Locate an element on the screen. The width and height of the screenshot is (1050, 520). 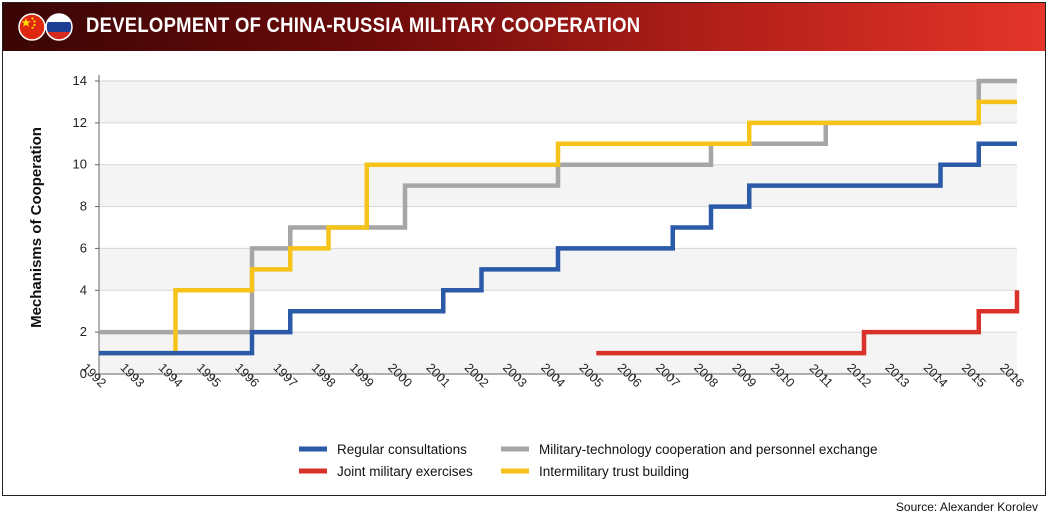
y-axis-label: Mechanisms of Cooperation is located at coordinates (36, 227).